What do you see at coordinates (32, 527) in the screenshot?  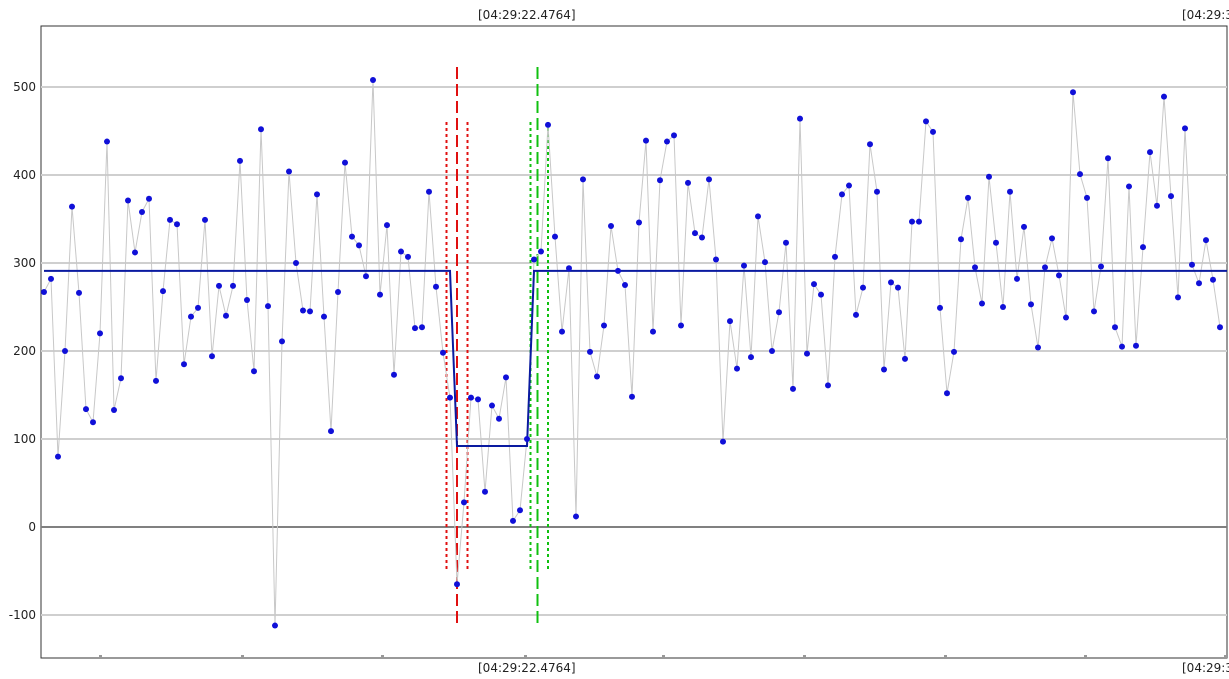 I see `y-tick-label: 0` at bounding box center [32, 527].